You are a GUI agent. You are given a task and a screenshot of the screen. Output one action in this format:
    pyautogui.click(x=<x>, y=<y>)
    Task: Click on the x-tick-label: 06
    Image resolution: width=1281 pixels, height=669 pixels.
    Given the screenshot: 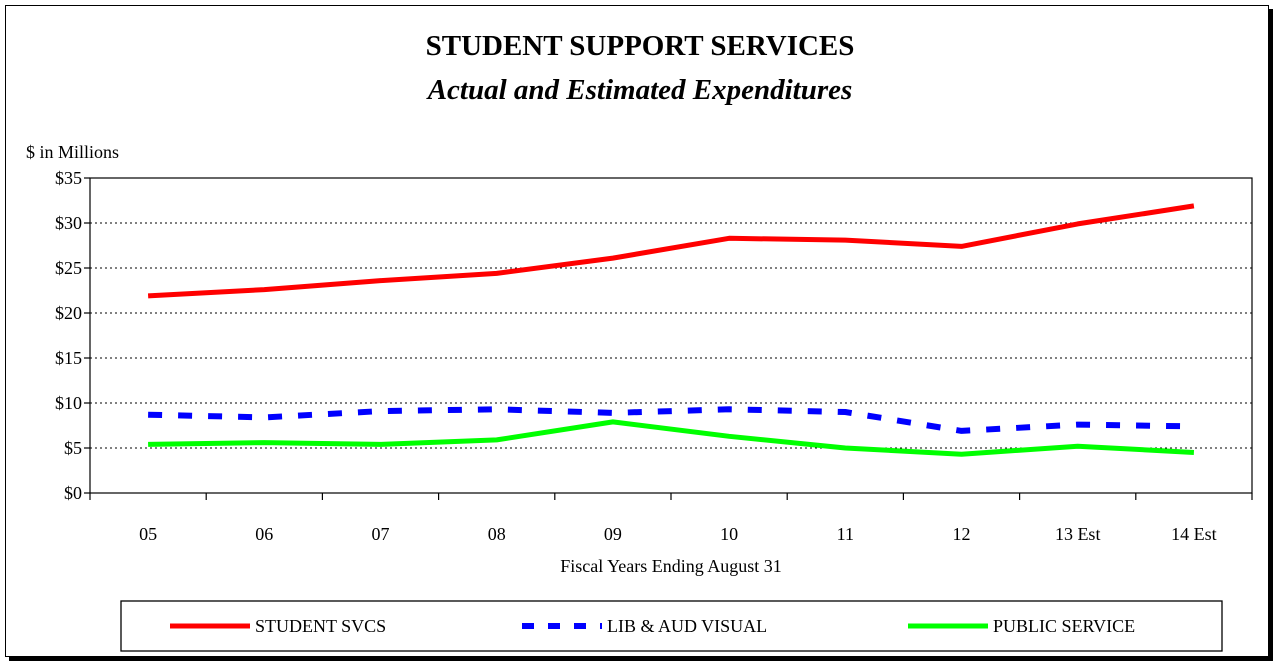 What is the action you would take?
    pyautogui.click(x=264, y=534)
    